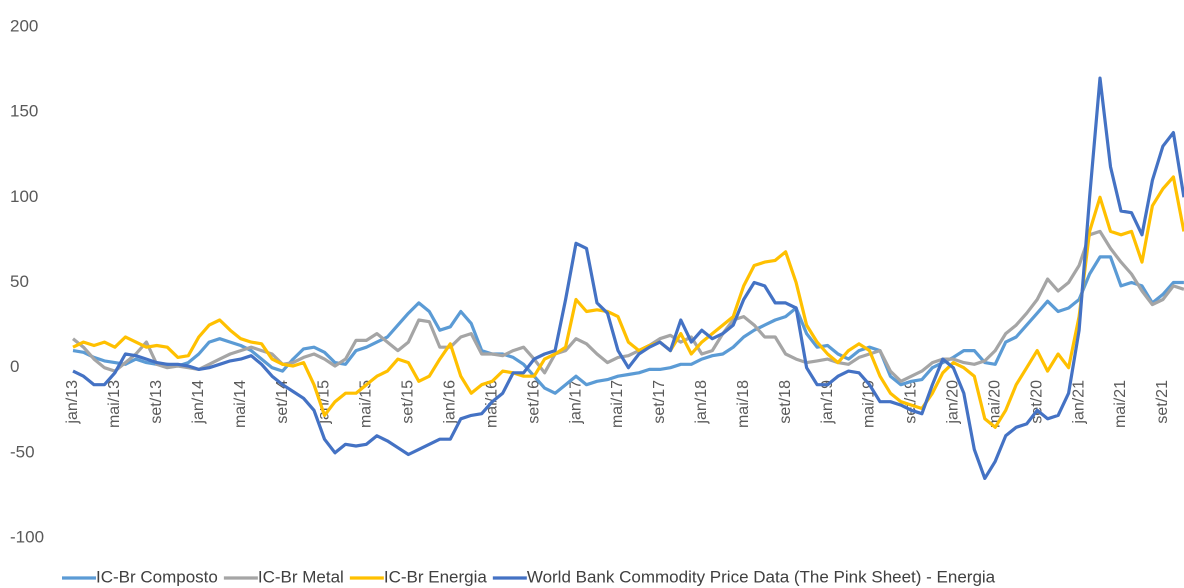 This screenshot has height=588, width=1184. I want to click on x-tick-label: jan/21, so click(1078, 402).